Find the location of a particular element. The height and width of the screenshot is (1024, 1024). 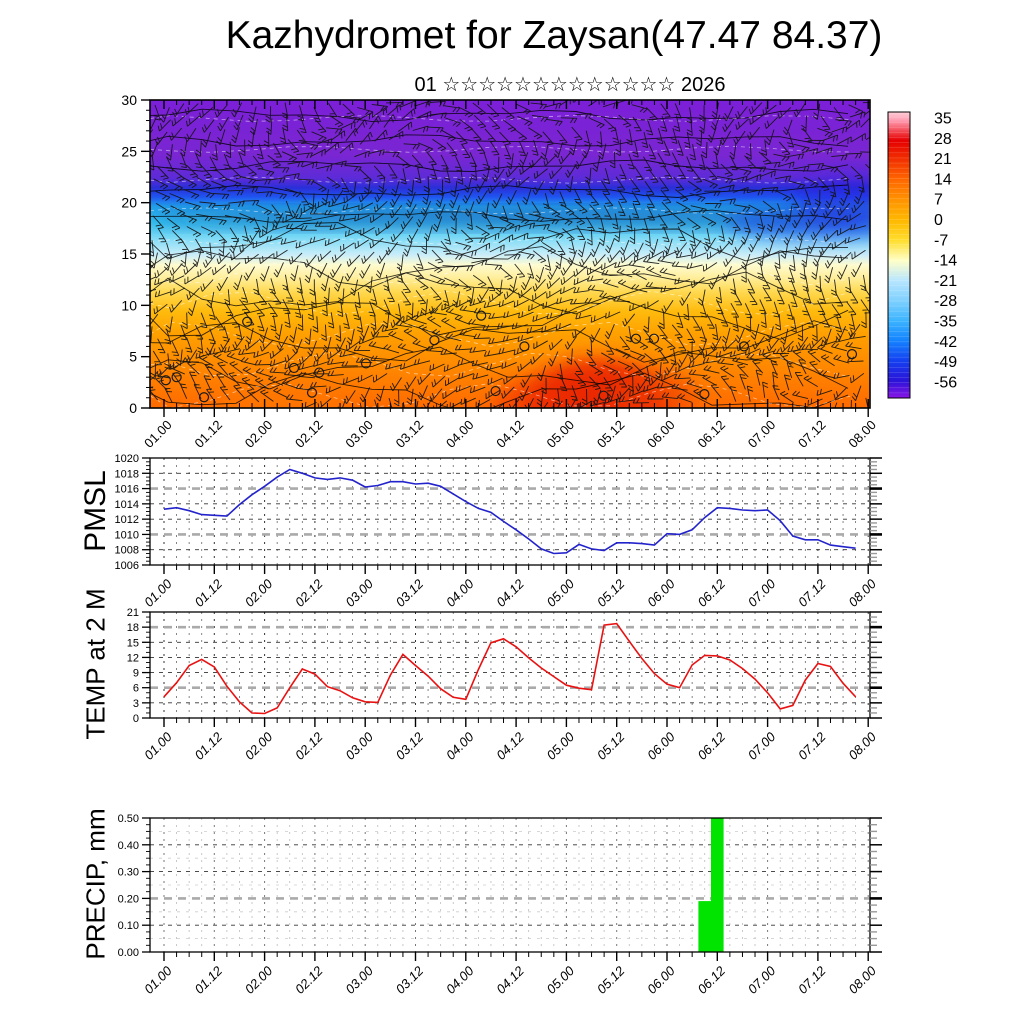

colorbar-tick-label: -14 is located at coordinates (945, 261).